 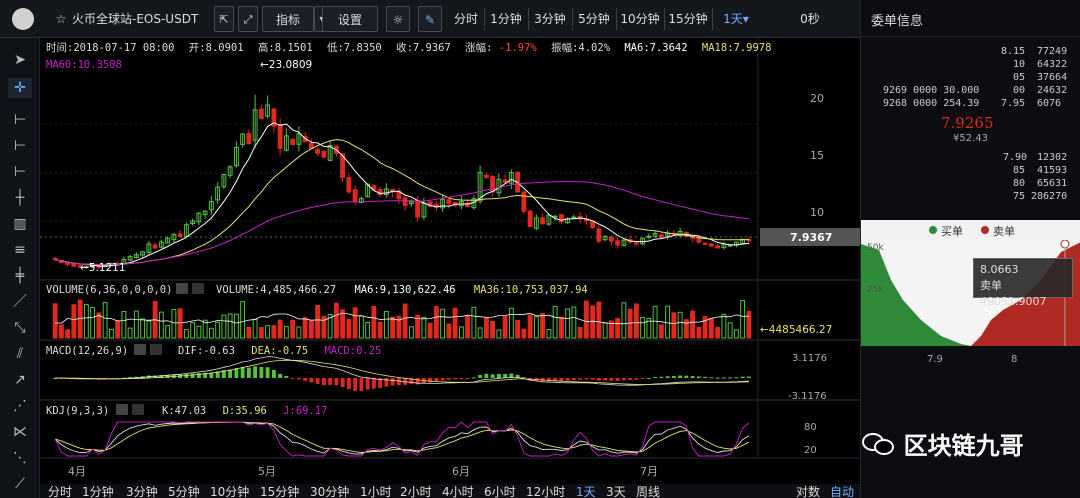 What do you see at coordinates (122, 409) in the screenshot?
I see `kdj-settings-icon` at bounding box center [122, 409].